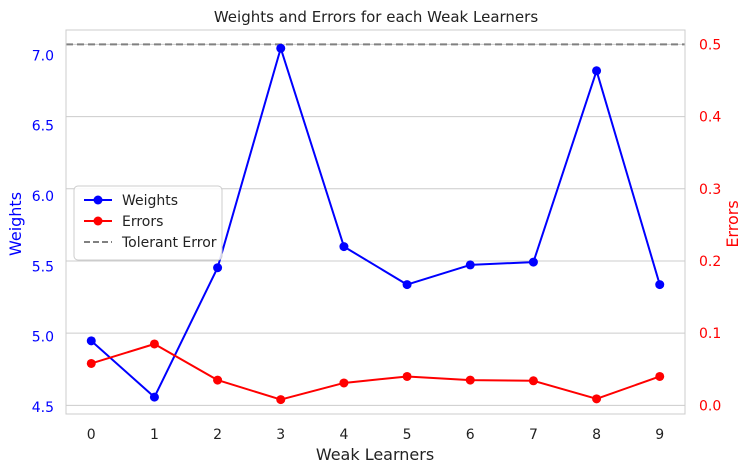  I want to click on y-left-tick-label: 5.0, so click(43, 338).